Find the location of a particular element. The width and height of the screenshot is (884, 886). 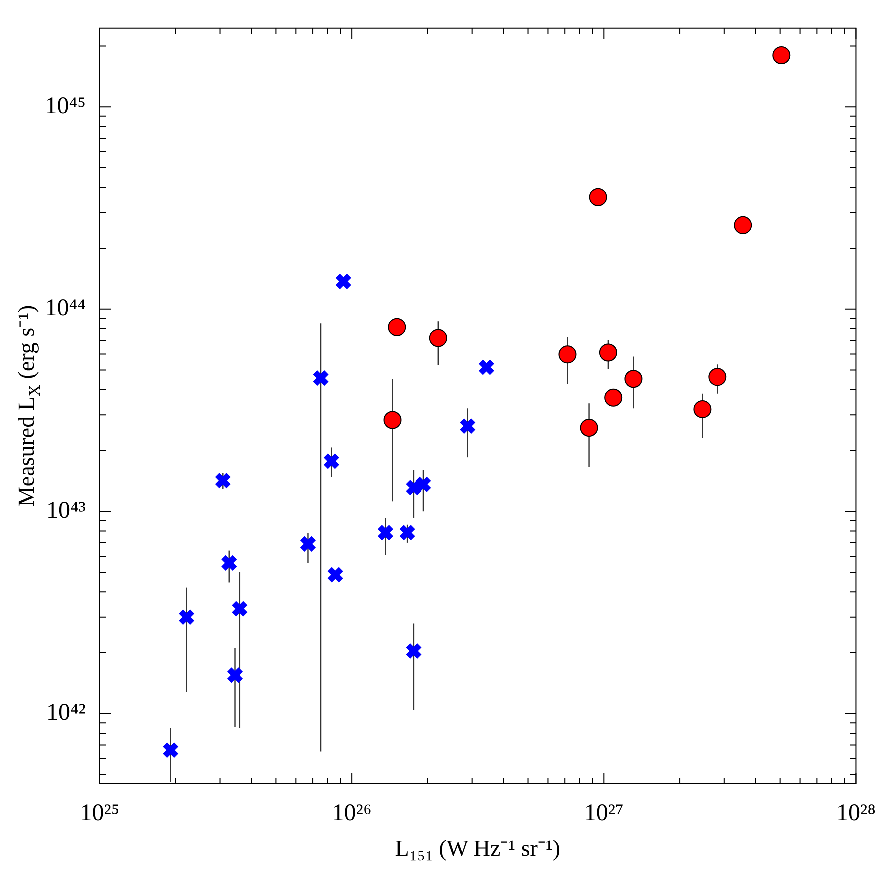

y-tick-label: 10⁴⁵ is located at coordinates (65, 106).